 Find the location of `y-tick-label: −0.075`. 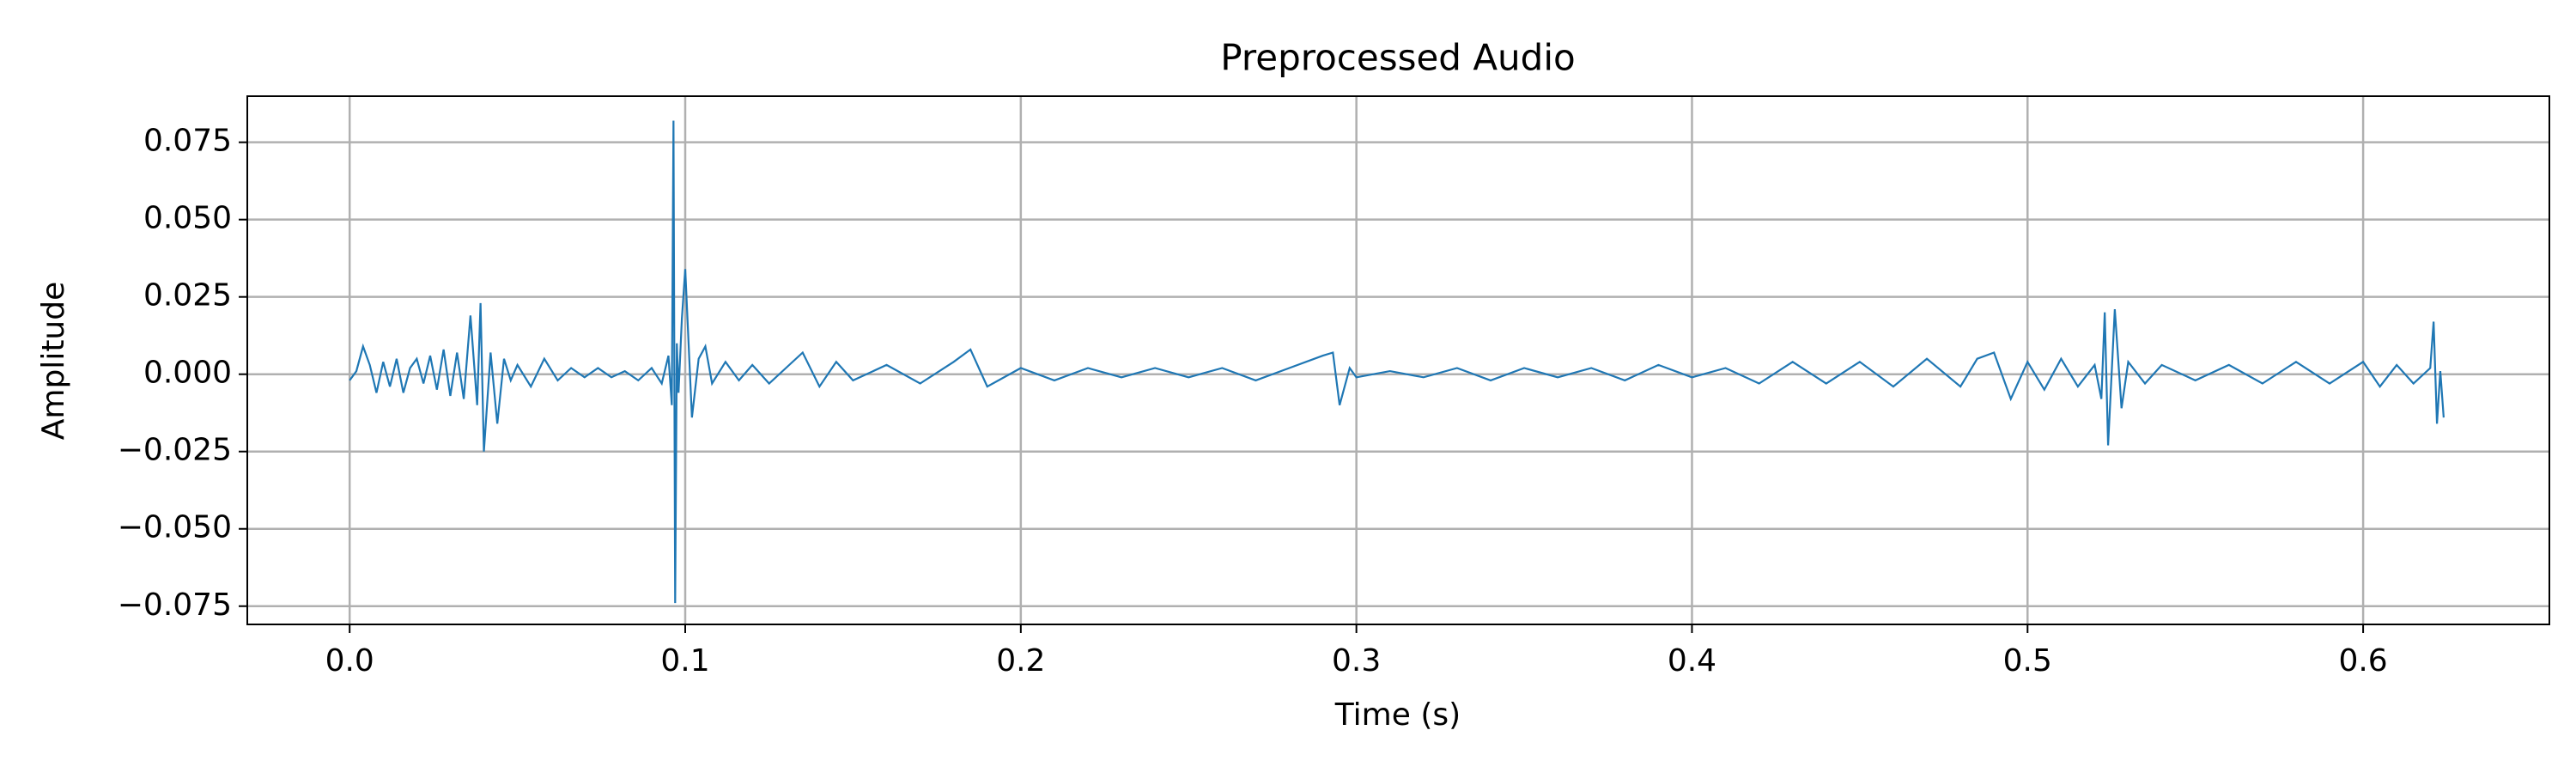

y-tick-label: −0.075 is located at coordinates (175, 605).